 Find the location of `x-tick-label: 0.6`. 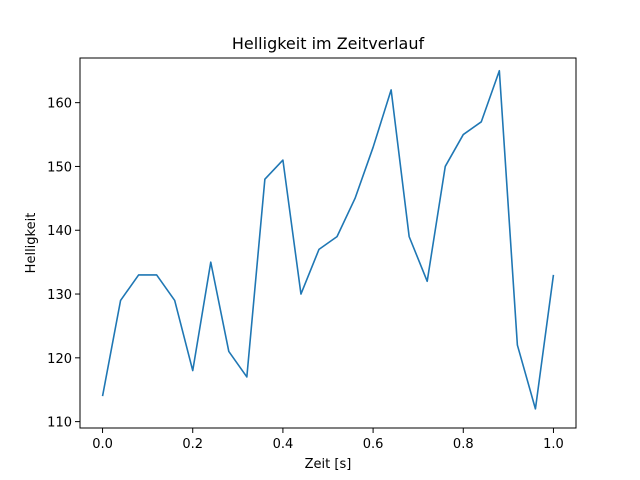

x-tick-label: 0.6 is located at coordinates (373, 444).